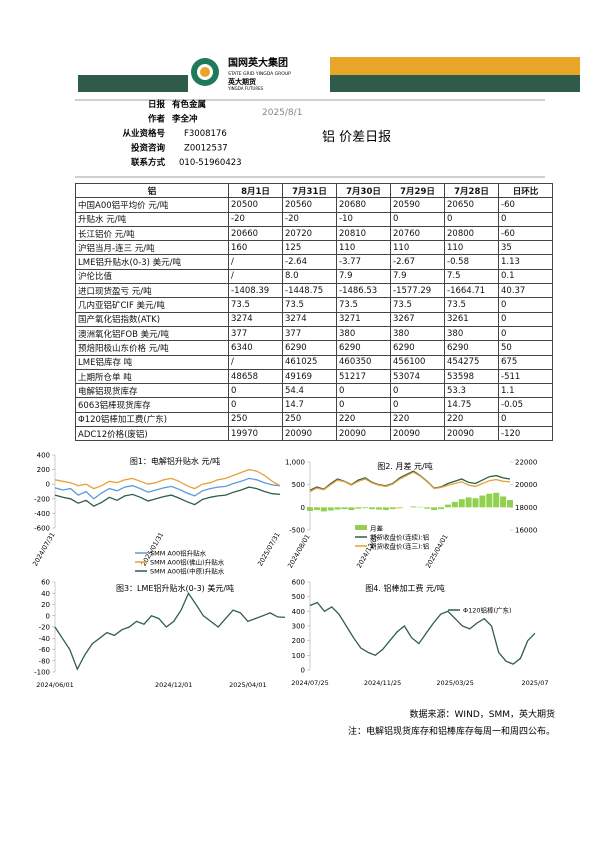  I want to click on cell: 20800, so click(471, 233).